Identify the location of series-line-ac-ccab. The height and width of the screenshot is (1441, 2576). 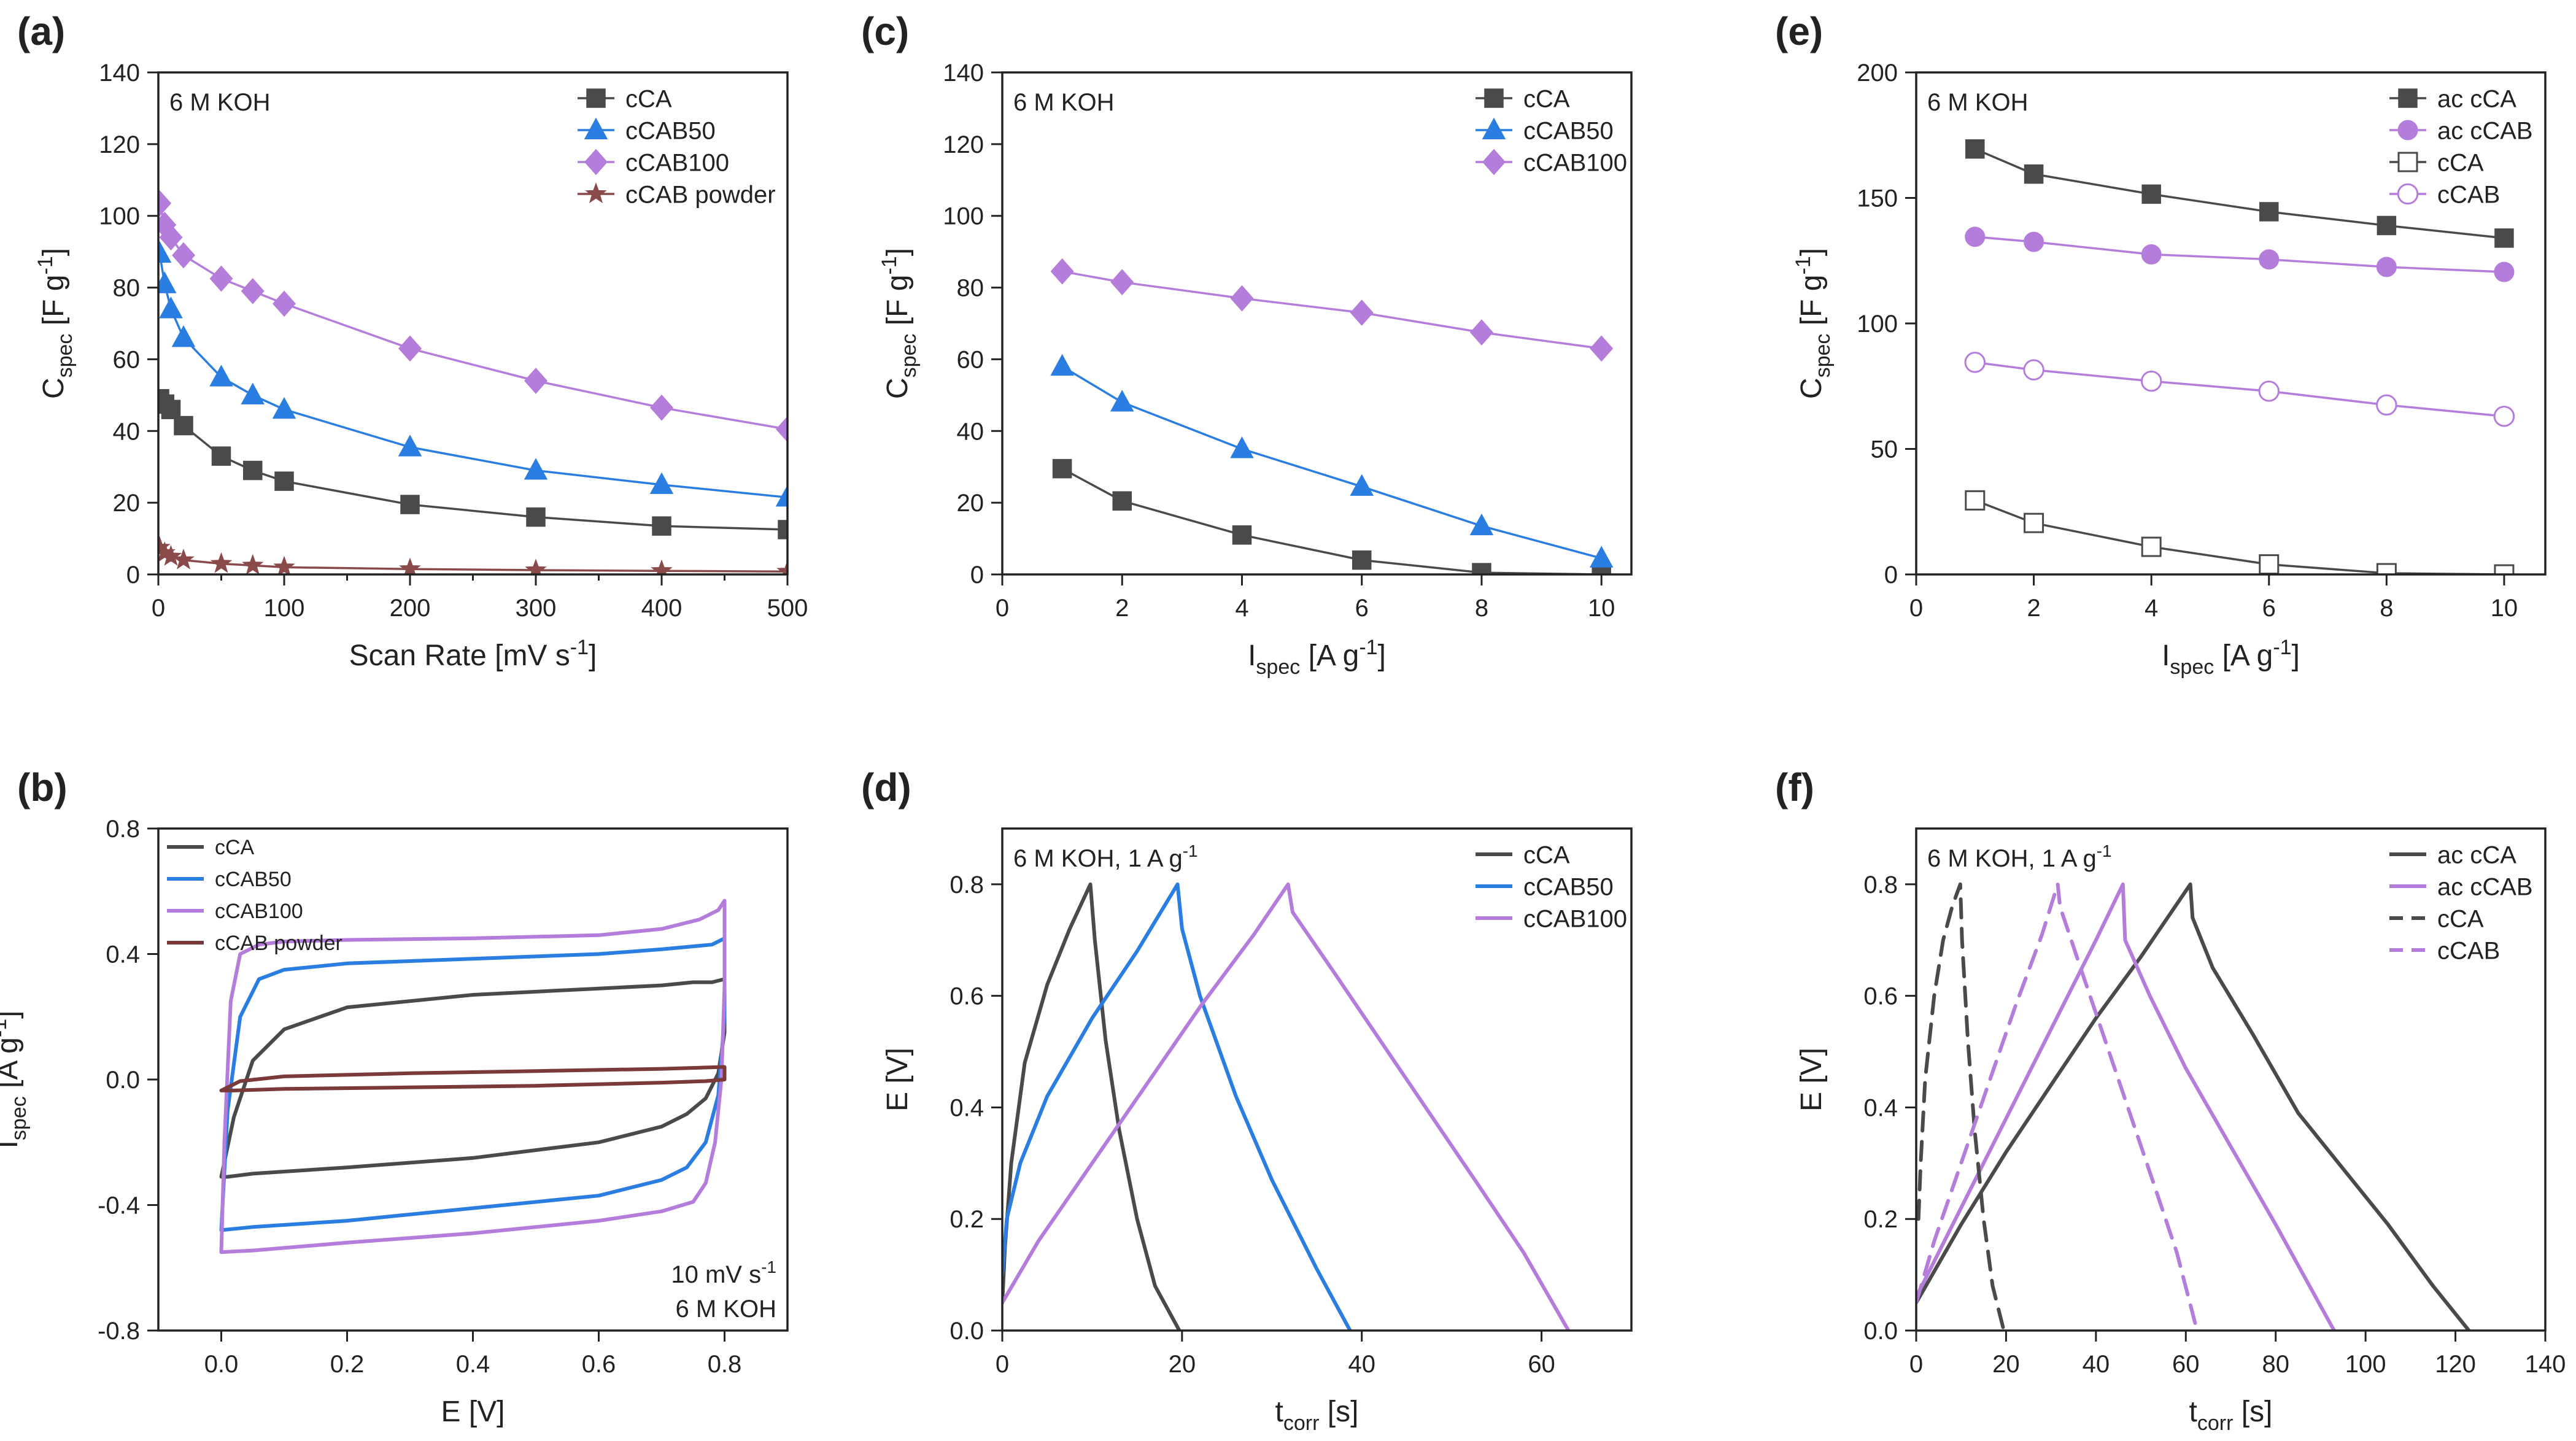
(2126, 1106).